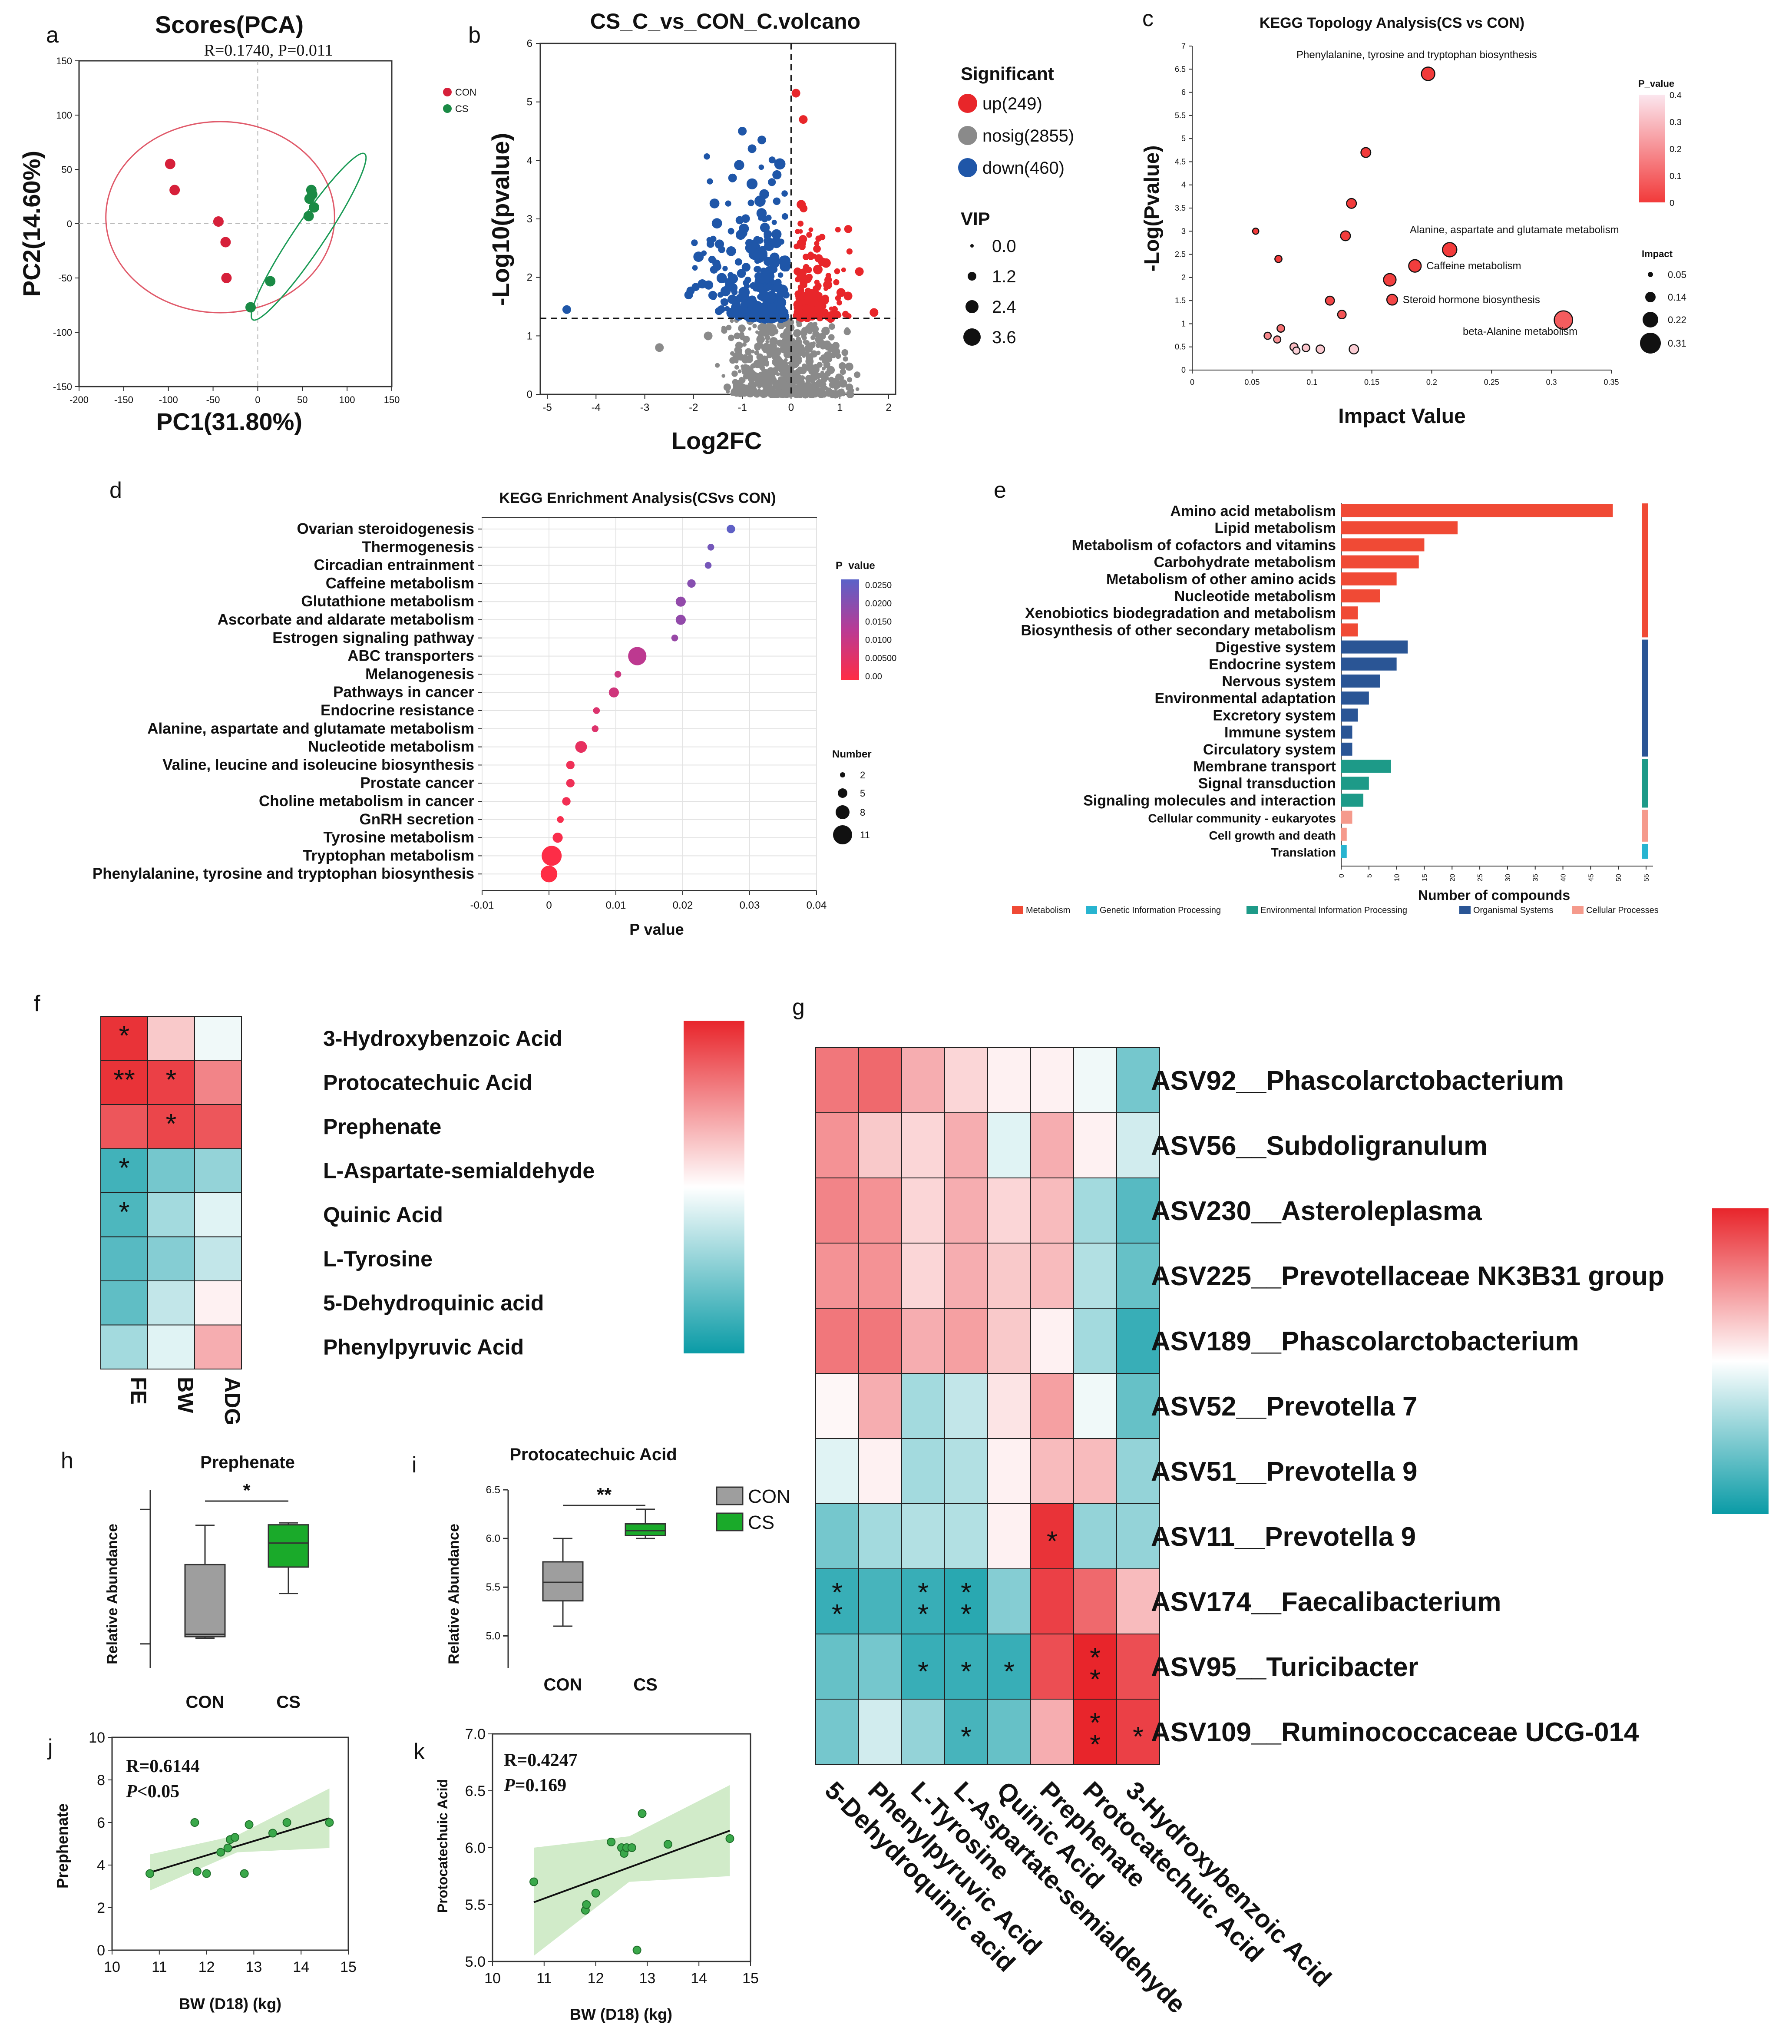 The image size is (1792, 2044). Describe the element at coordinates (1000, 490) in the screenshot. I see `panel-letter-e: e` at that location.